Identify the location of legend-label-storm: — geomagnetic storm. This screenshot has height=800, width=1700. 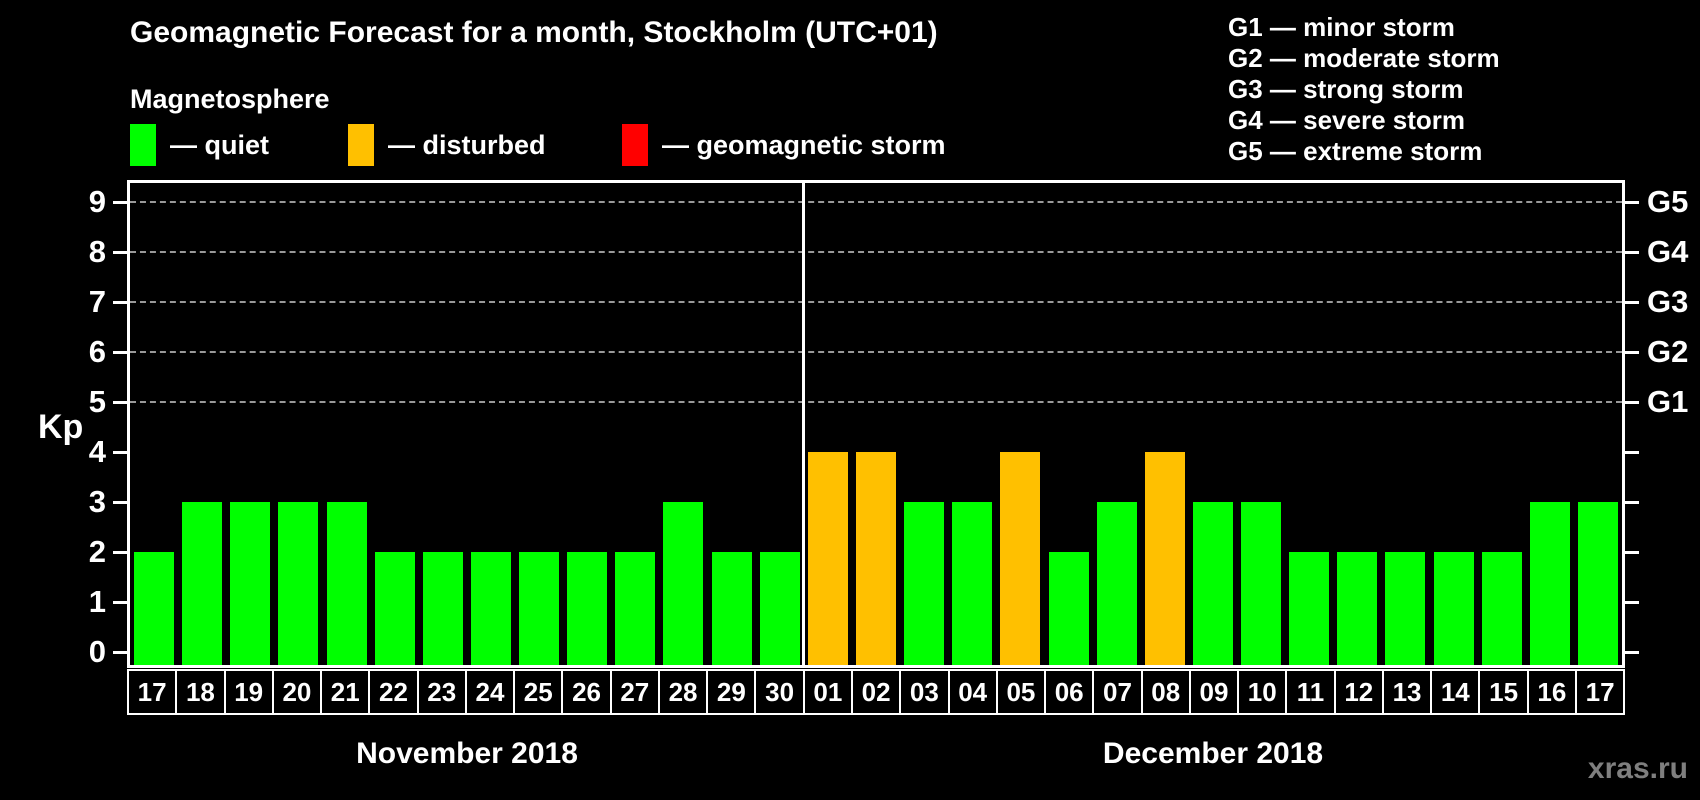
(804, 144).